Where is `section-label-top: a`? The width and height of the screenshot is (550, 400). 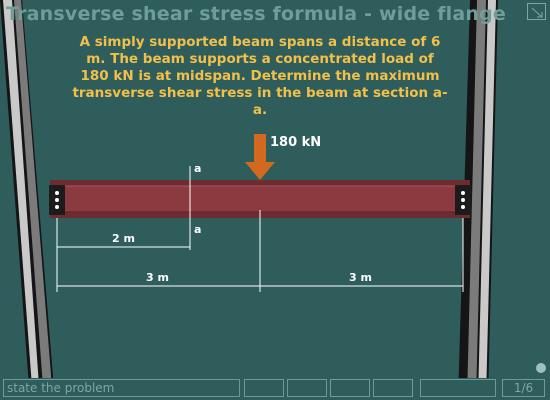 section-label-top: a is located at coordinates (197, 168).